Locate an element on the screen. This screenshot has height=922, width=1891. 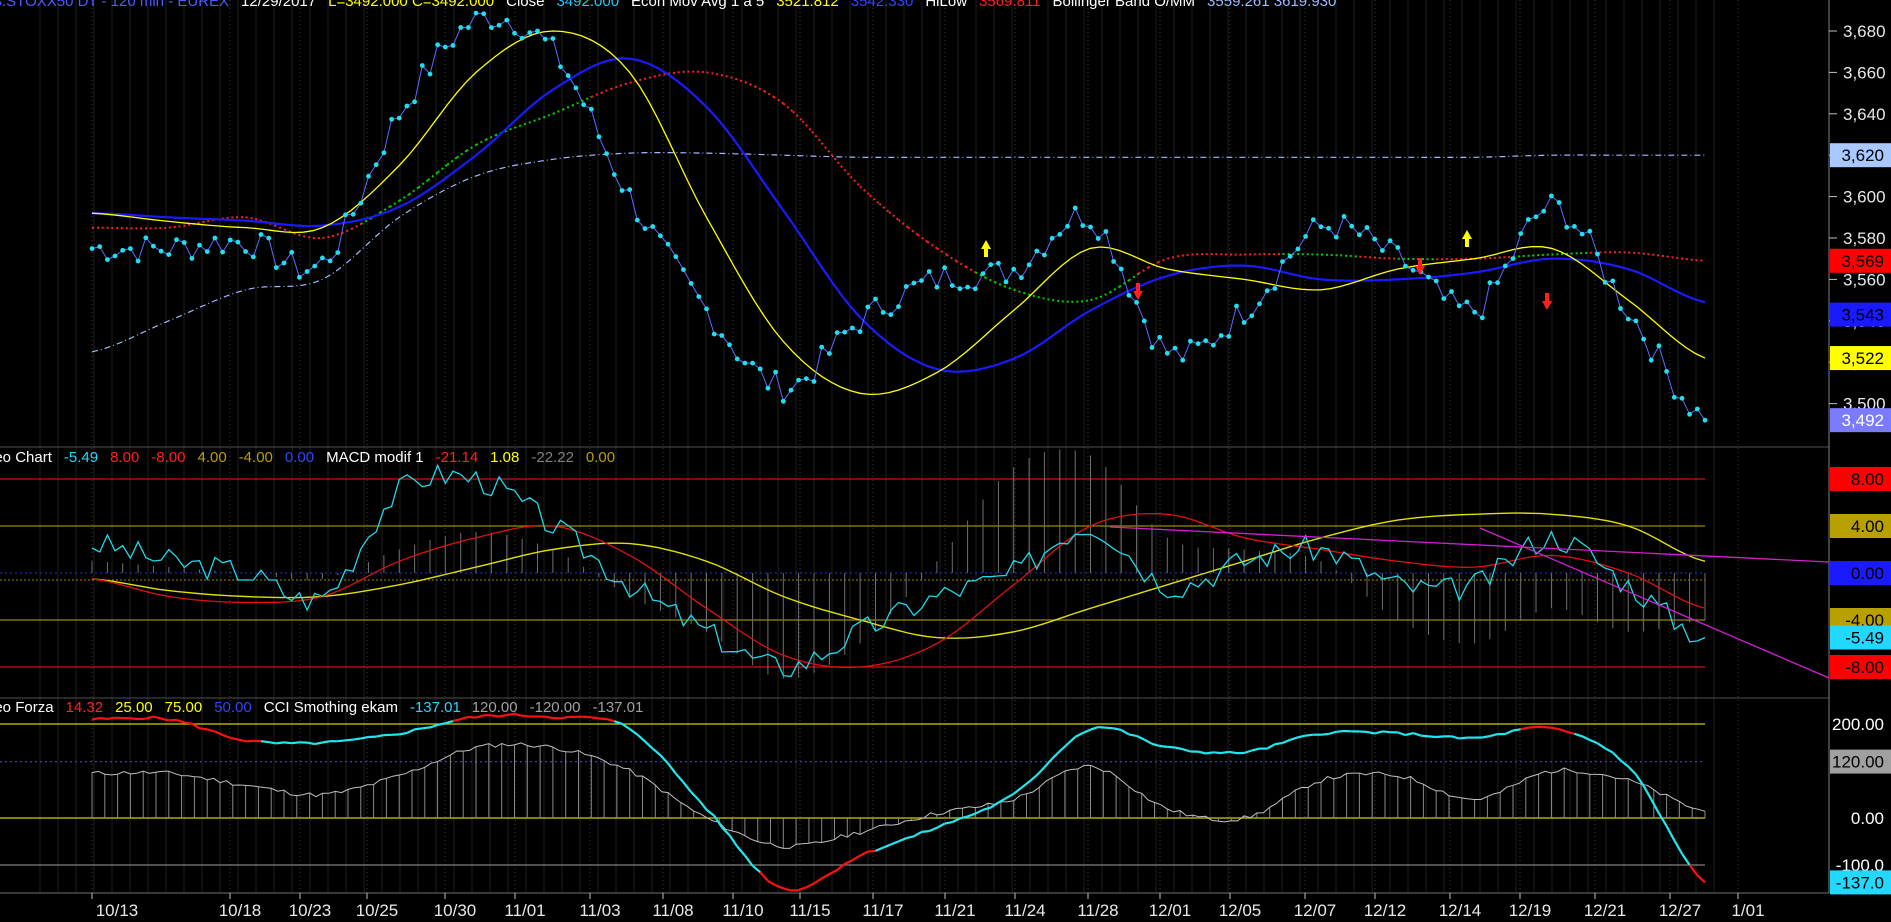
legend-entry: HiLow is located at coordinates (946, 5).